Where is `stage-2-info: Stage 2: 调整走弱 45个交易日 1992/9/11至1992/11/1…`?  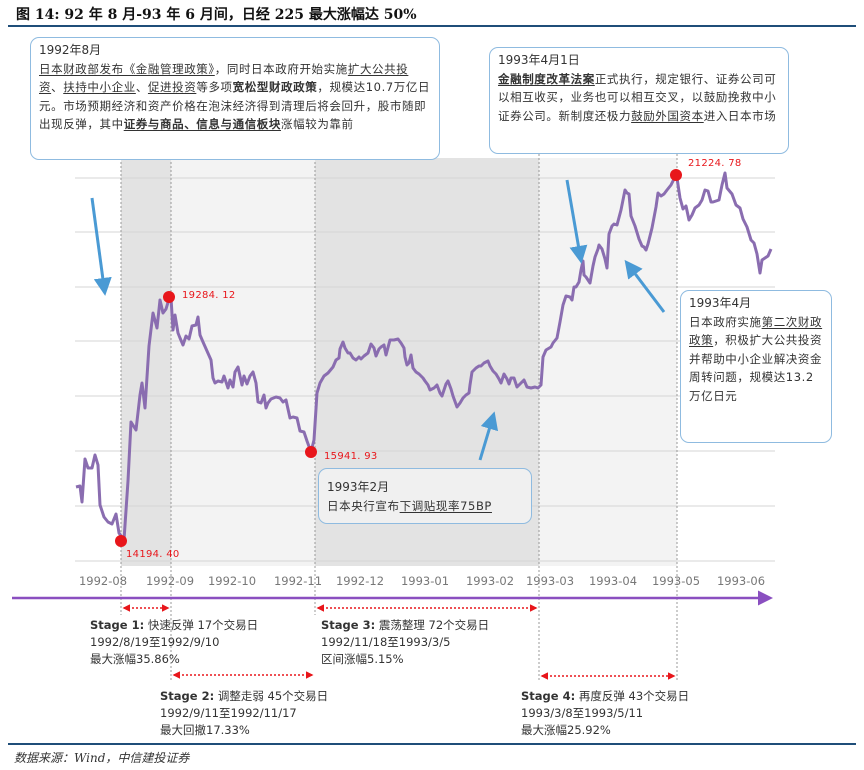
stage-2-info: Stage 2: 调整走弱 45个交易日 1992/9/11至1992/11/1… is located at coordinates (244, 713).